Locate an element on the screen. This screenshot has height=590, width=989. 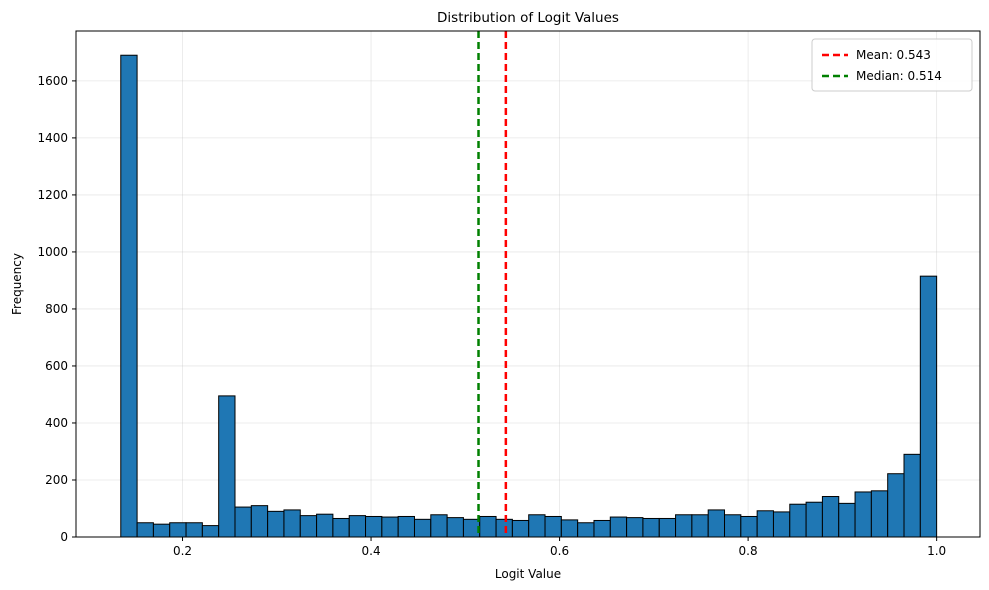
y-tick-label: 600 is located at coordinates (56, 366).